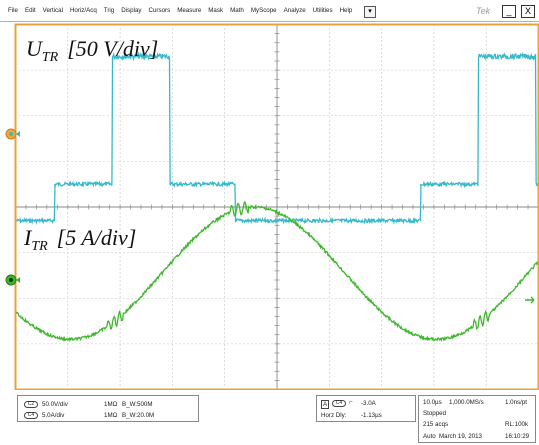 This screenshot has height=445, width=539. I want to click on menu-item-measure: Measure, so click(189, 10).